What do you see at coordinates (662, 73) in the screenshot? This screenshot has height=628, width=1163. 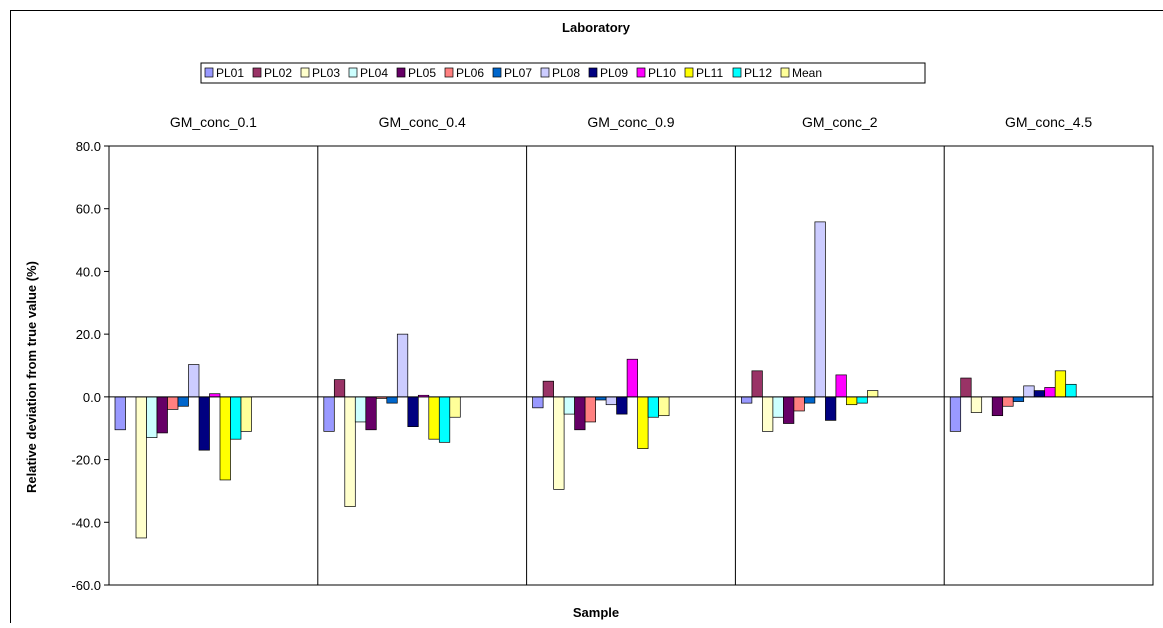 I see `legend-entry: PL10` at bounding box center [662, 73].